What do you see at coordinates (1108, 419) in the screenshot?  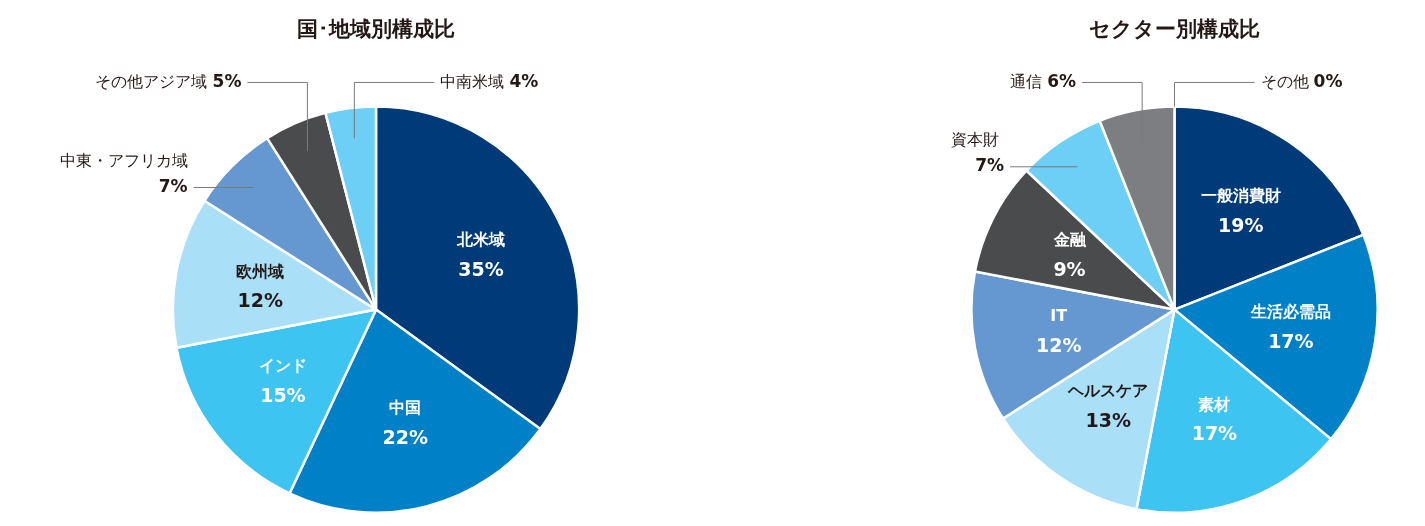 I see `data-label: 13%` at bounding box center [1108, 419].